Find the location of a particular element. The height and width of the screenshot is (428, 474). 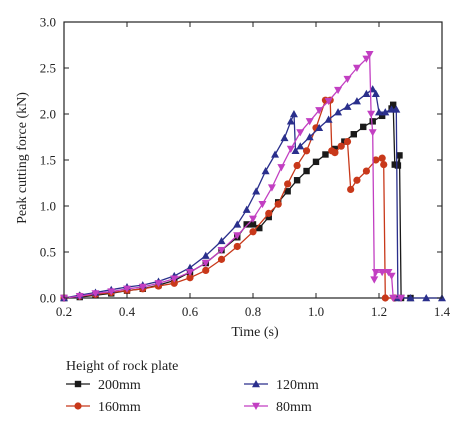

y-tick-label: 0.5 is located at coordinates (48, 252).